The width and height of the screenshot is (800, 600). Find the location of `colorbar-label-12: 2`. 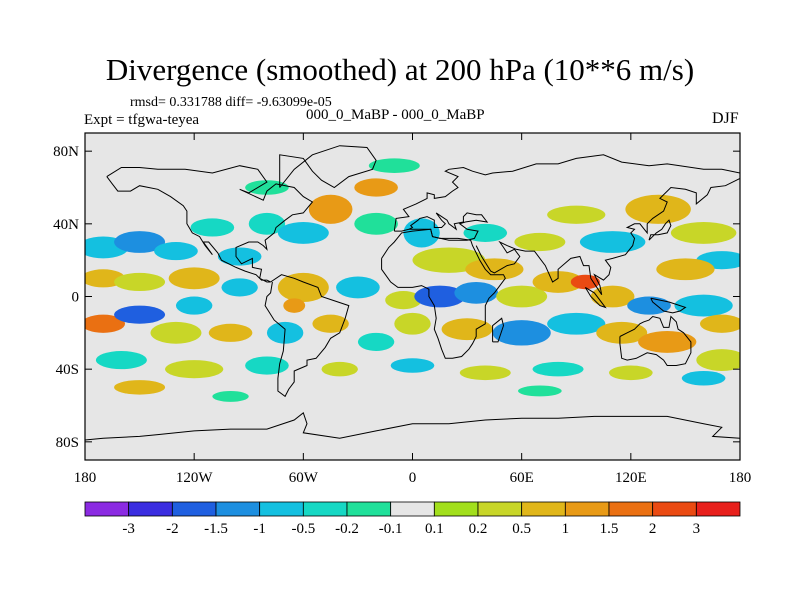

colorbar-label-12: 2 is located at coordinates (653, 529).